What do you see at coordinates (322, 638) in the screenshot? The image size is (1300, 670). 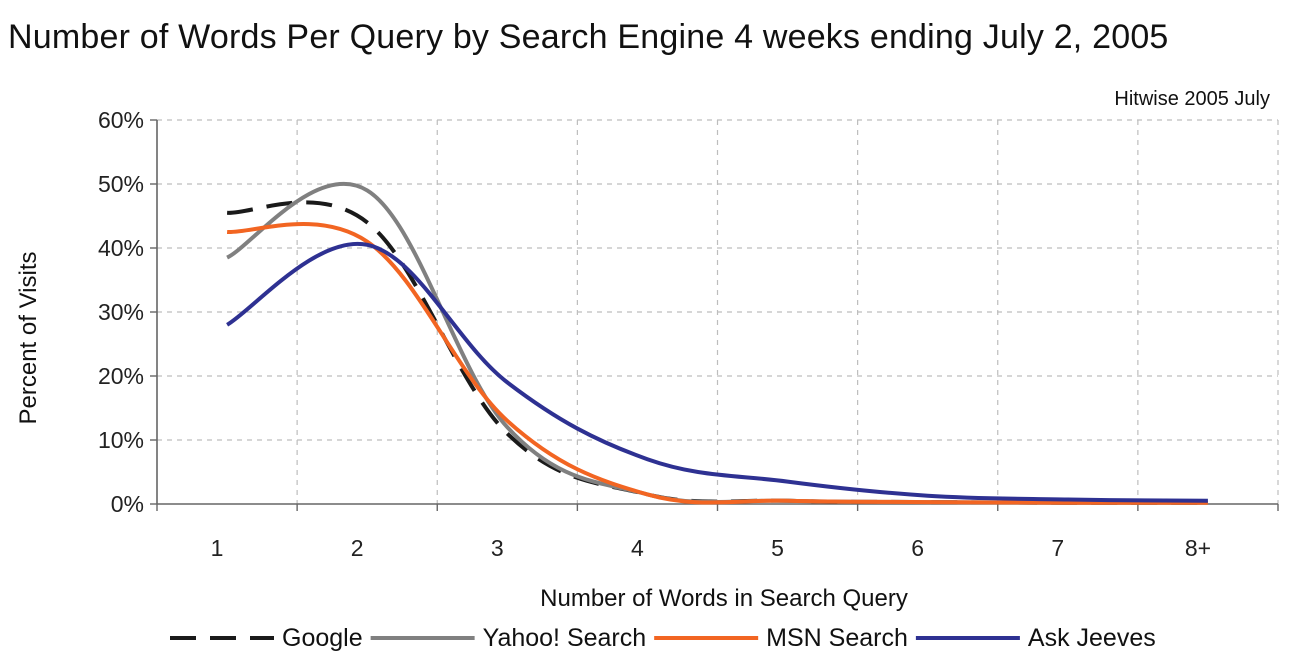 I see `legend-label: Google` at bounding box center [322, 638].